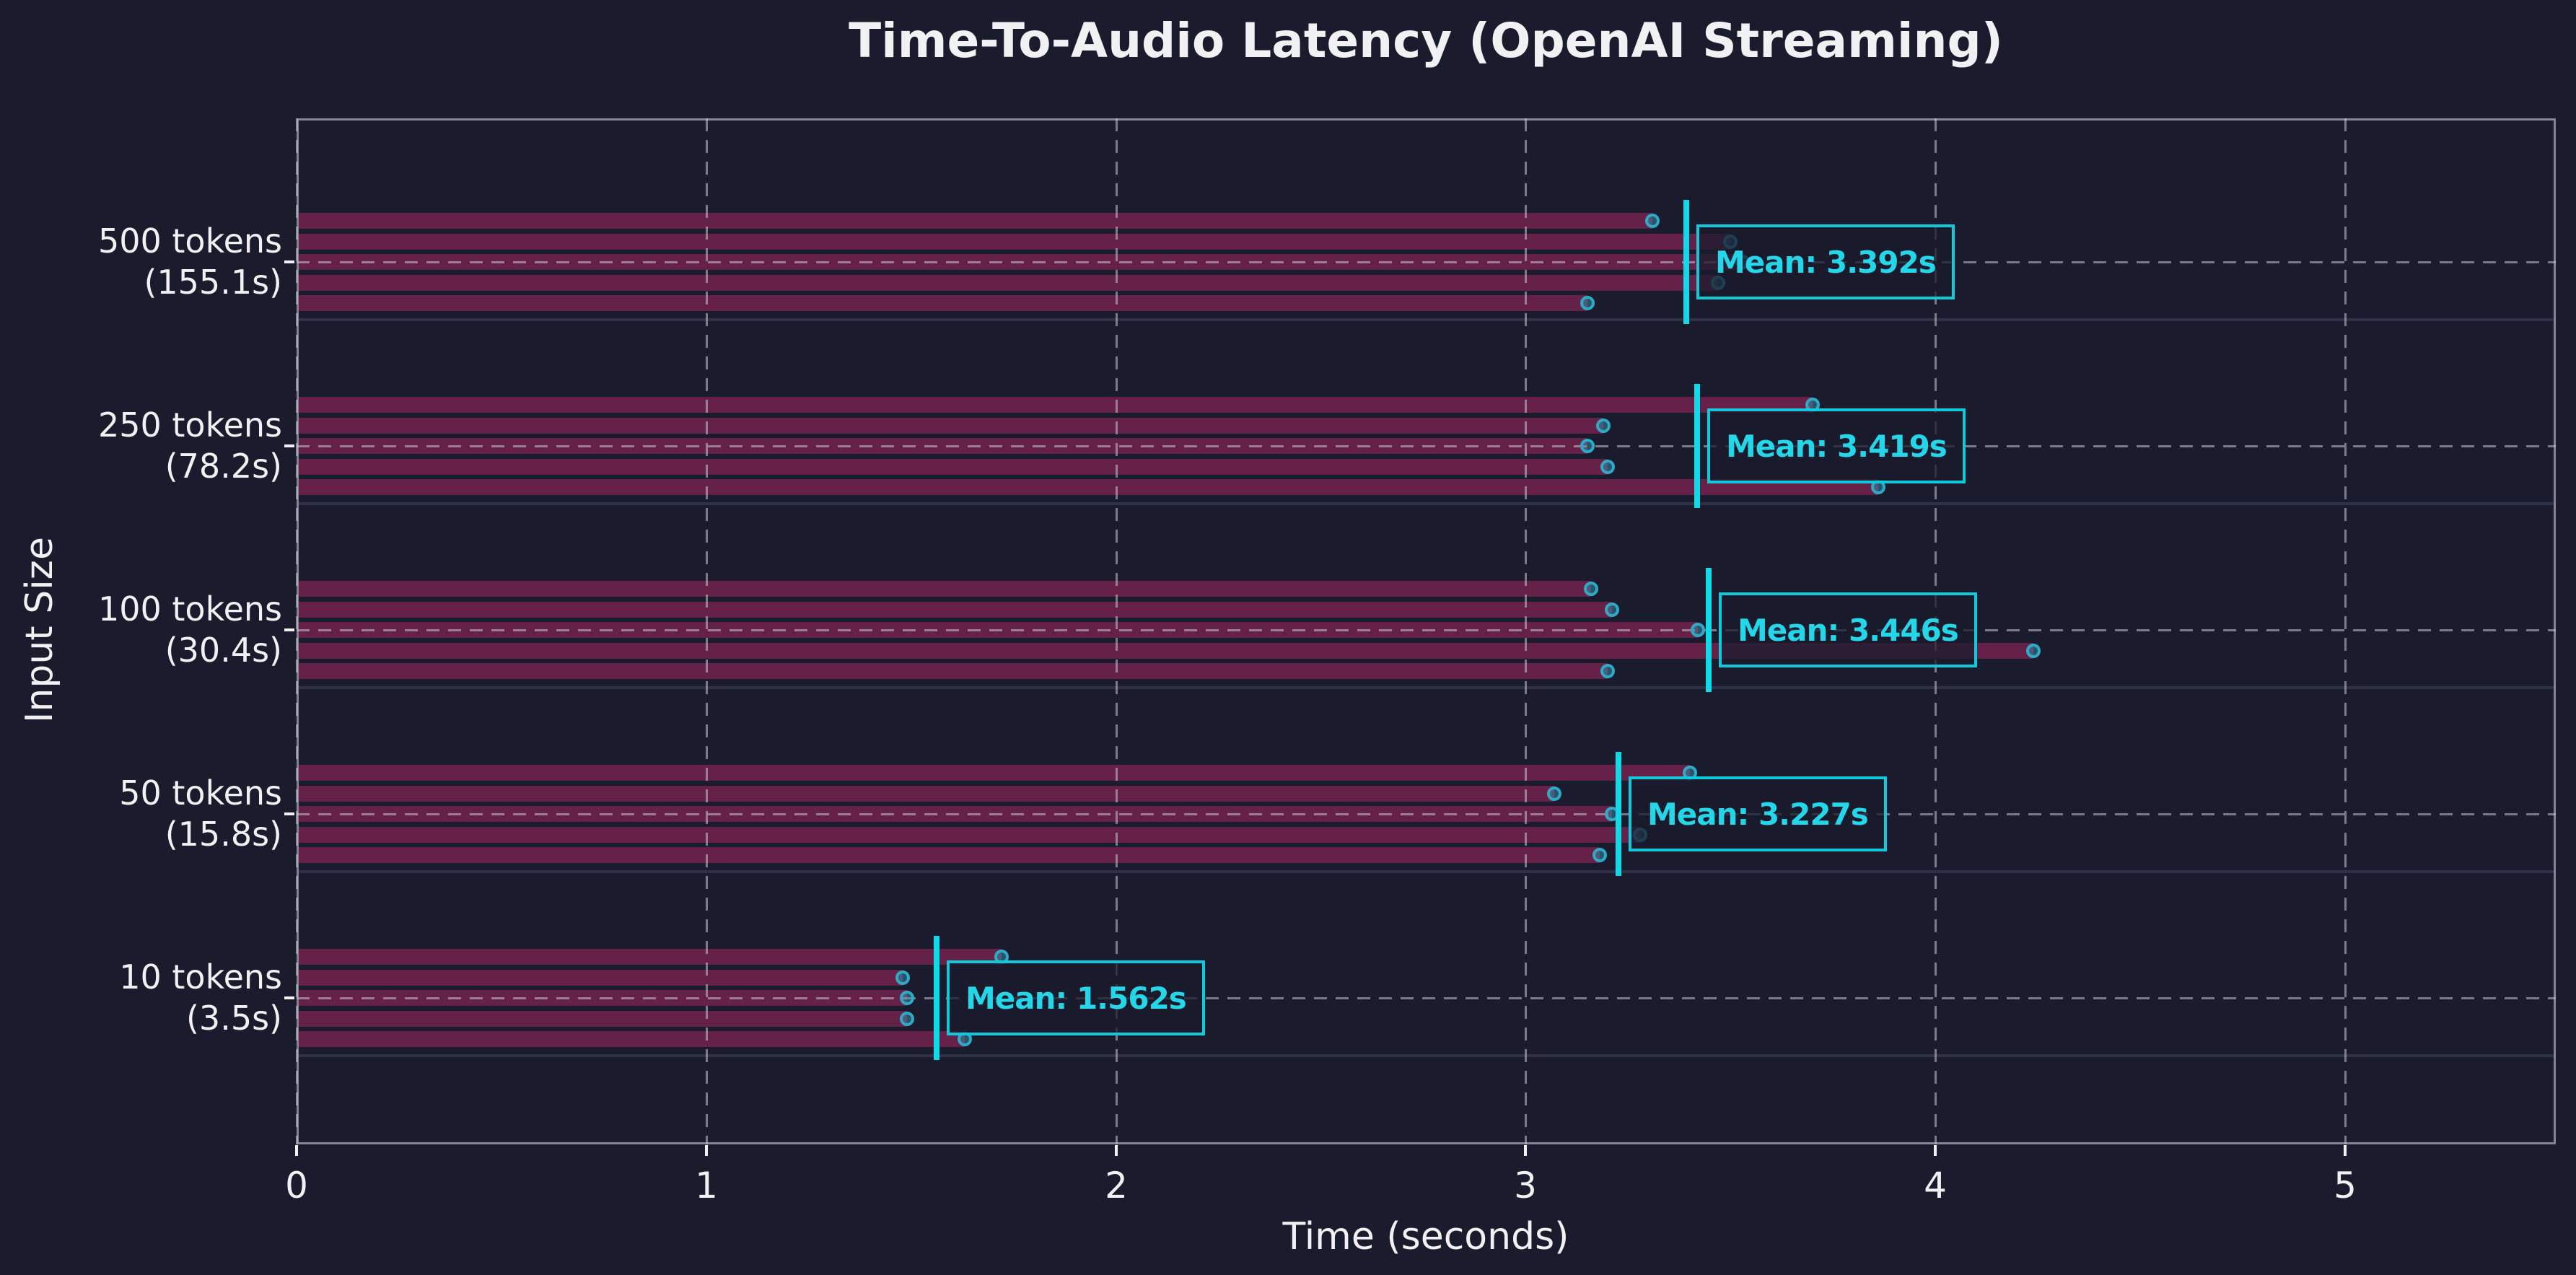  What do you see at coordinates (1525, 1185) in the screenshot?
I see `x-tick-label: 3` at bounding box center [1525, 1185].